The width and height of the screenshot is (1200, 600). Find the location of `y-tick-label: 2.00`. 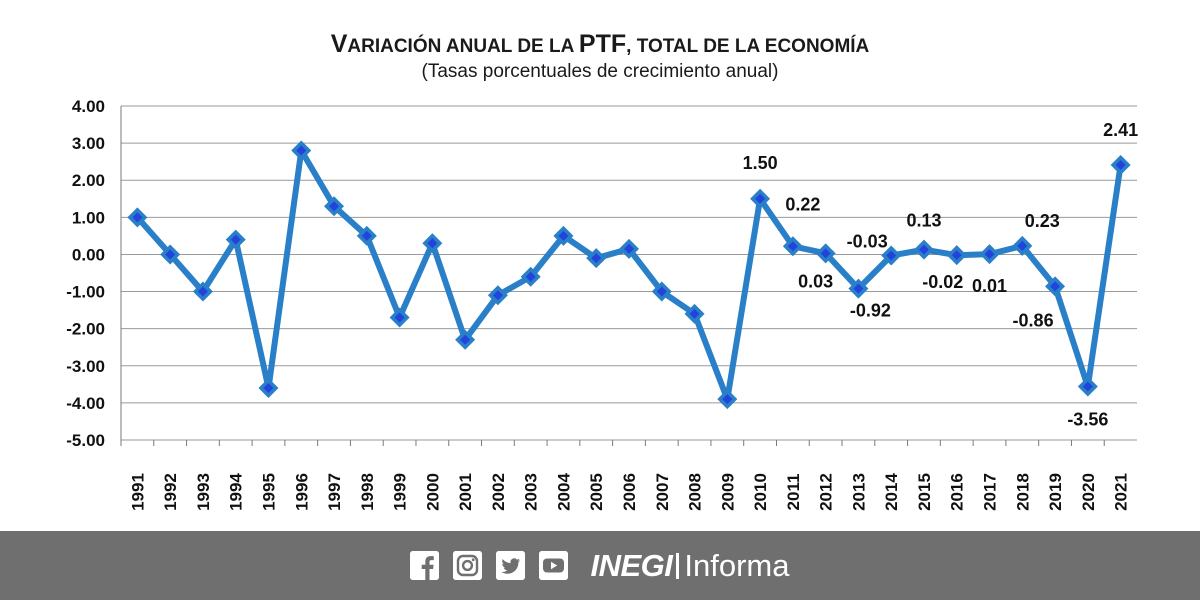

y-tick-label: 2.00 is located at coordinates (88, 180).